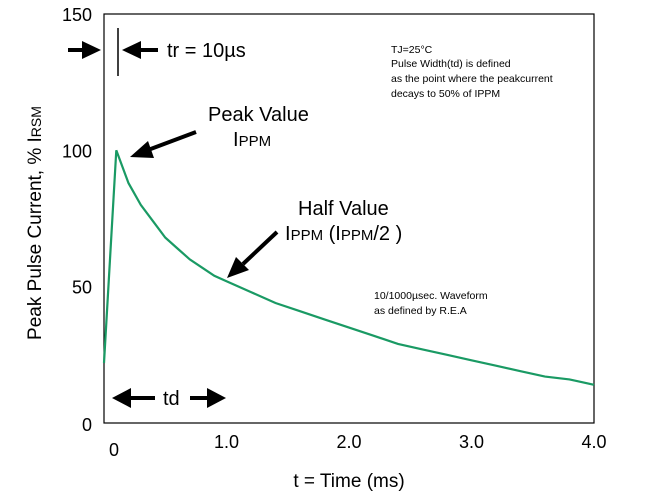 The width and height of the screenshot is (646, 499). Describe the element at coordinates (163, 144) in the screenshot. I see `peak-arrow` at that location.